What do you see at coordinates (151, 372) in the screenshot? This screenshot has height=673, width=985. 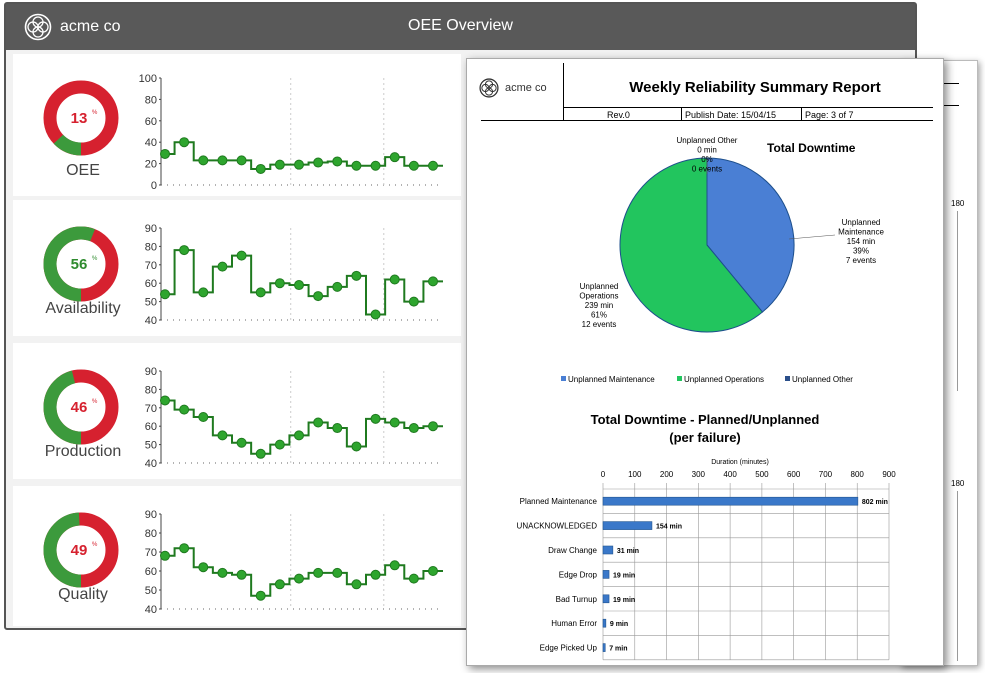 I see `y-tick-label: 90` at bounding box center [151, 372].